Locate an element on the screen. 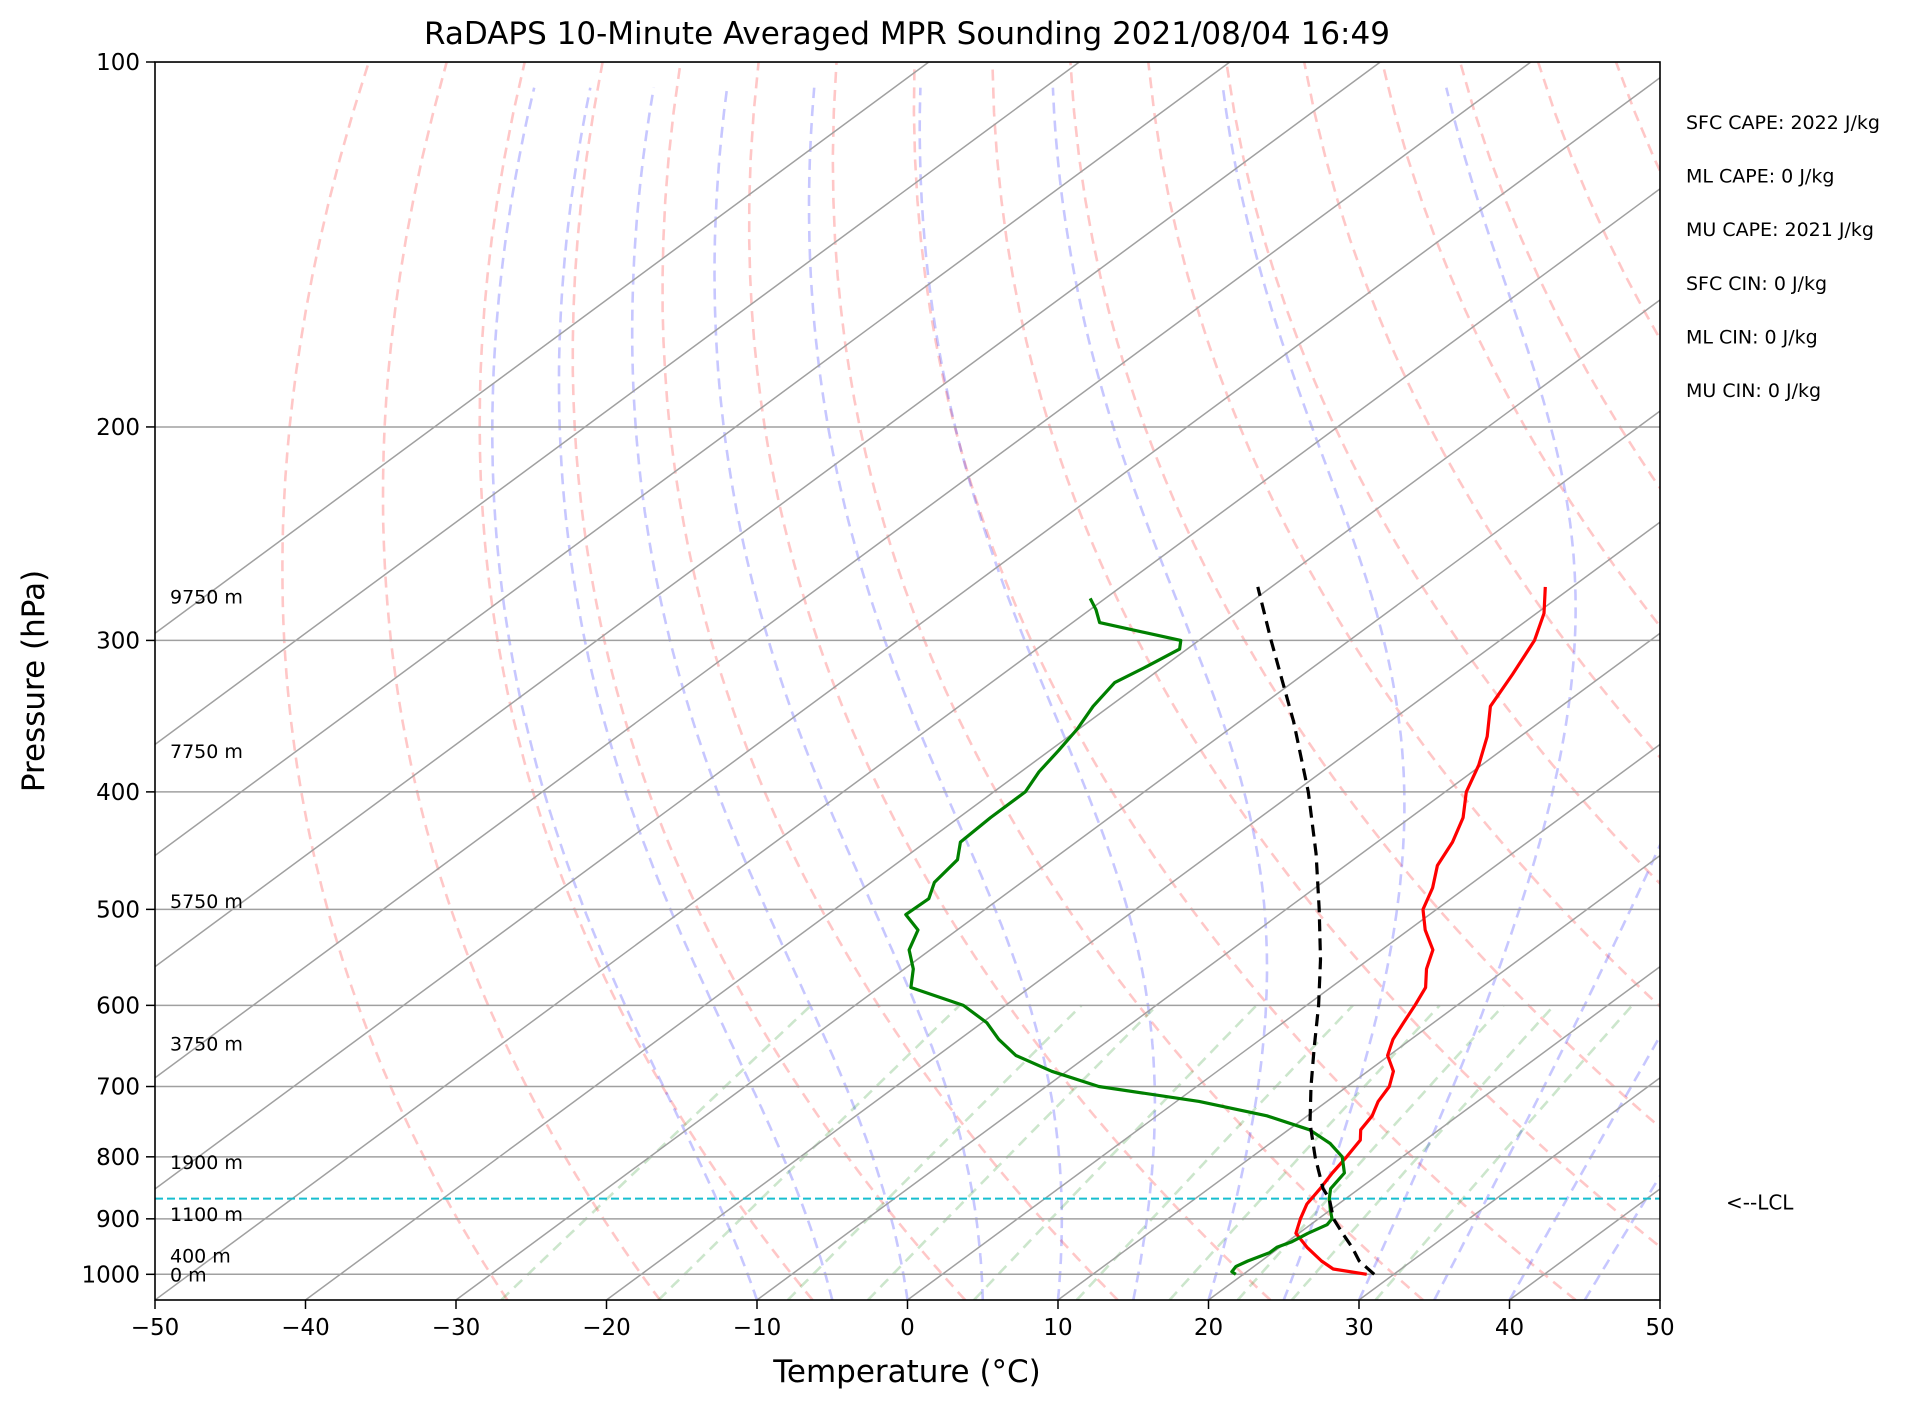  x-tick-label: −40 is located at coordinates (305, 1328).